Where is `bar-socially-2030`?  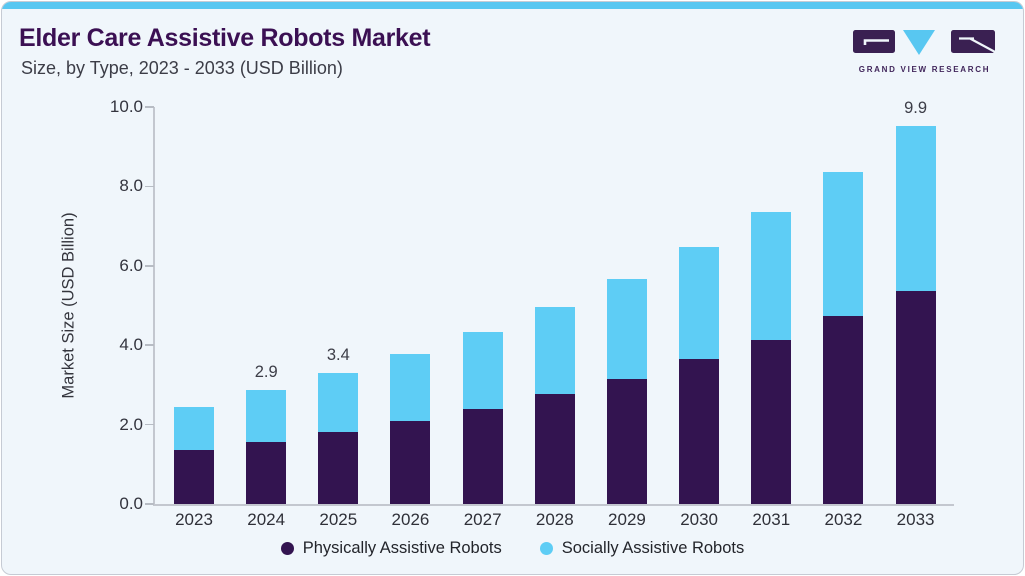
bar-socially-2030 is located at coordinates (699, 303).